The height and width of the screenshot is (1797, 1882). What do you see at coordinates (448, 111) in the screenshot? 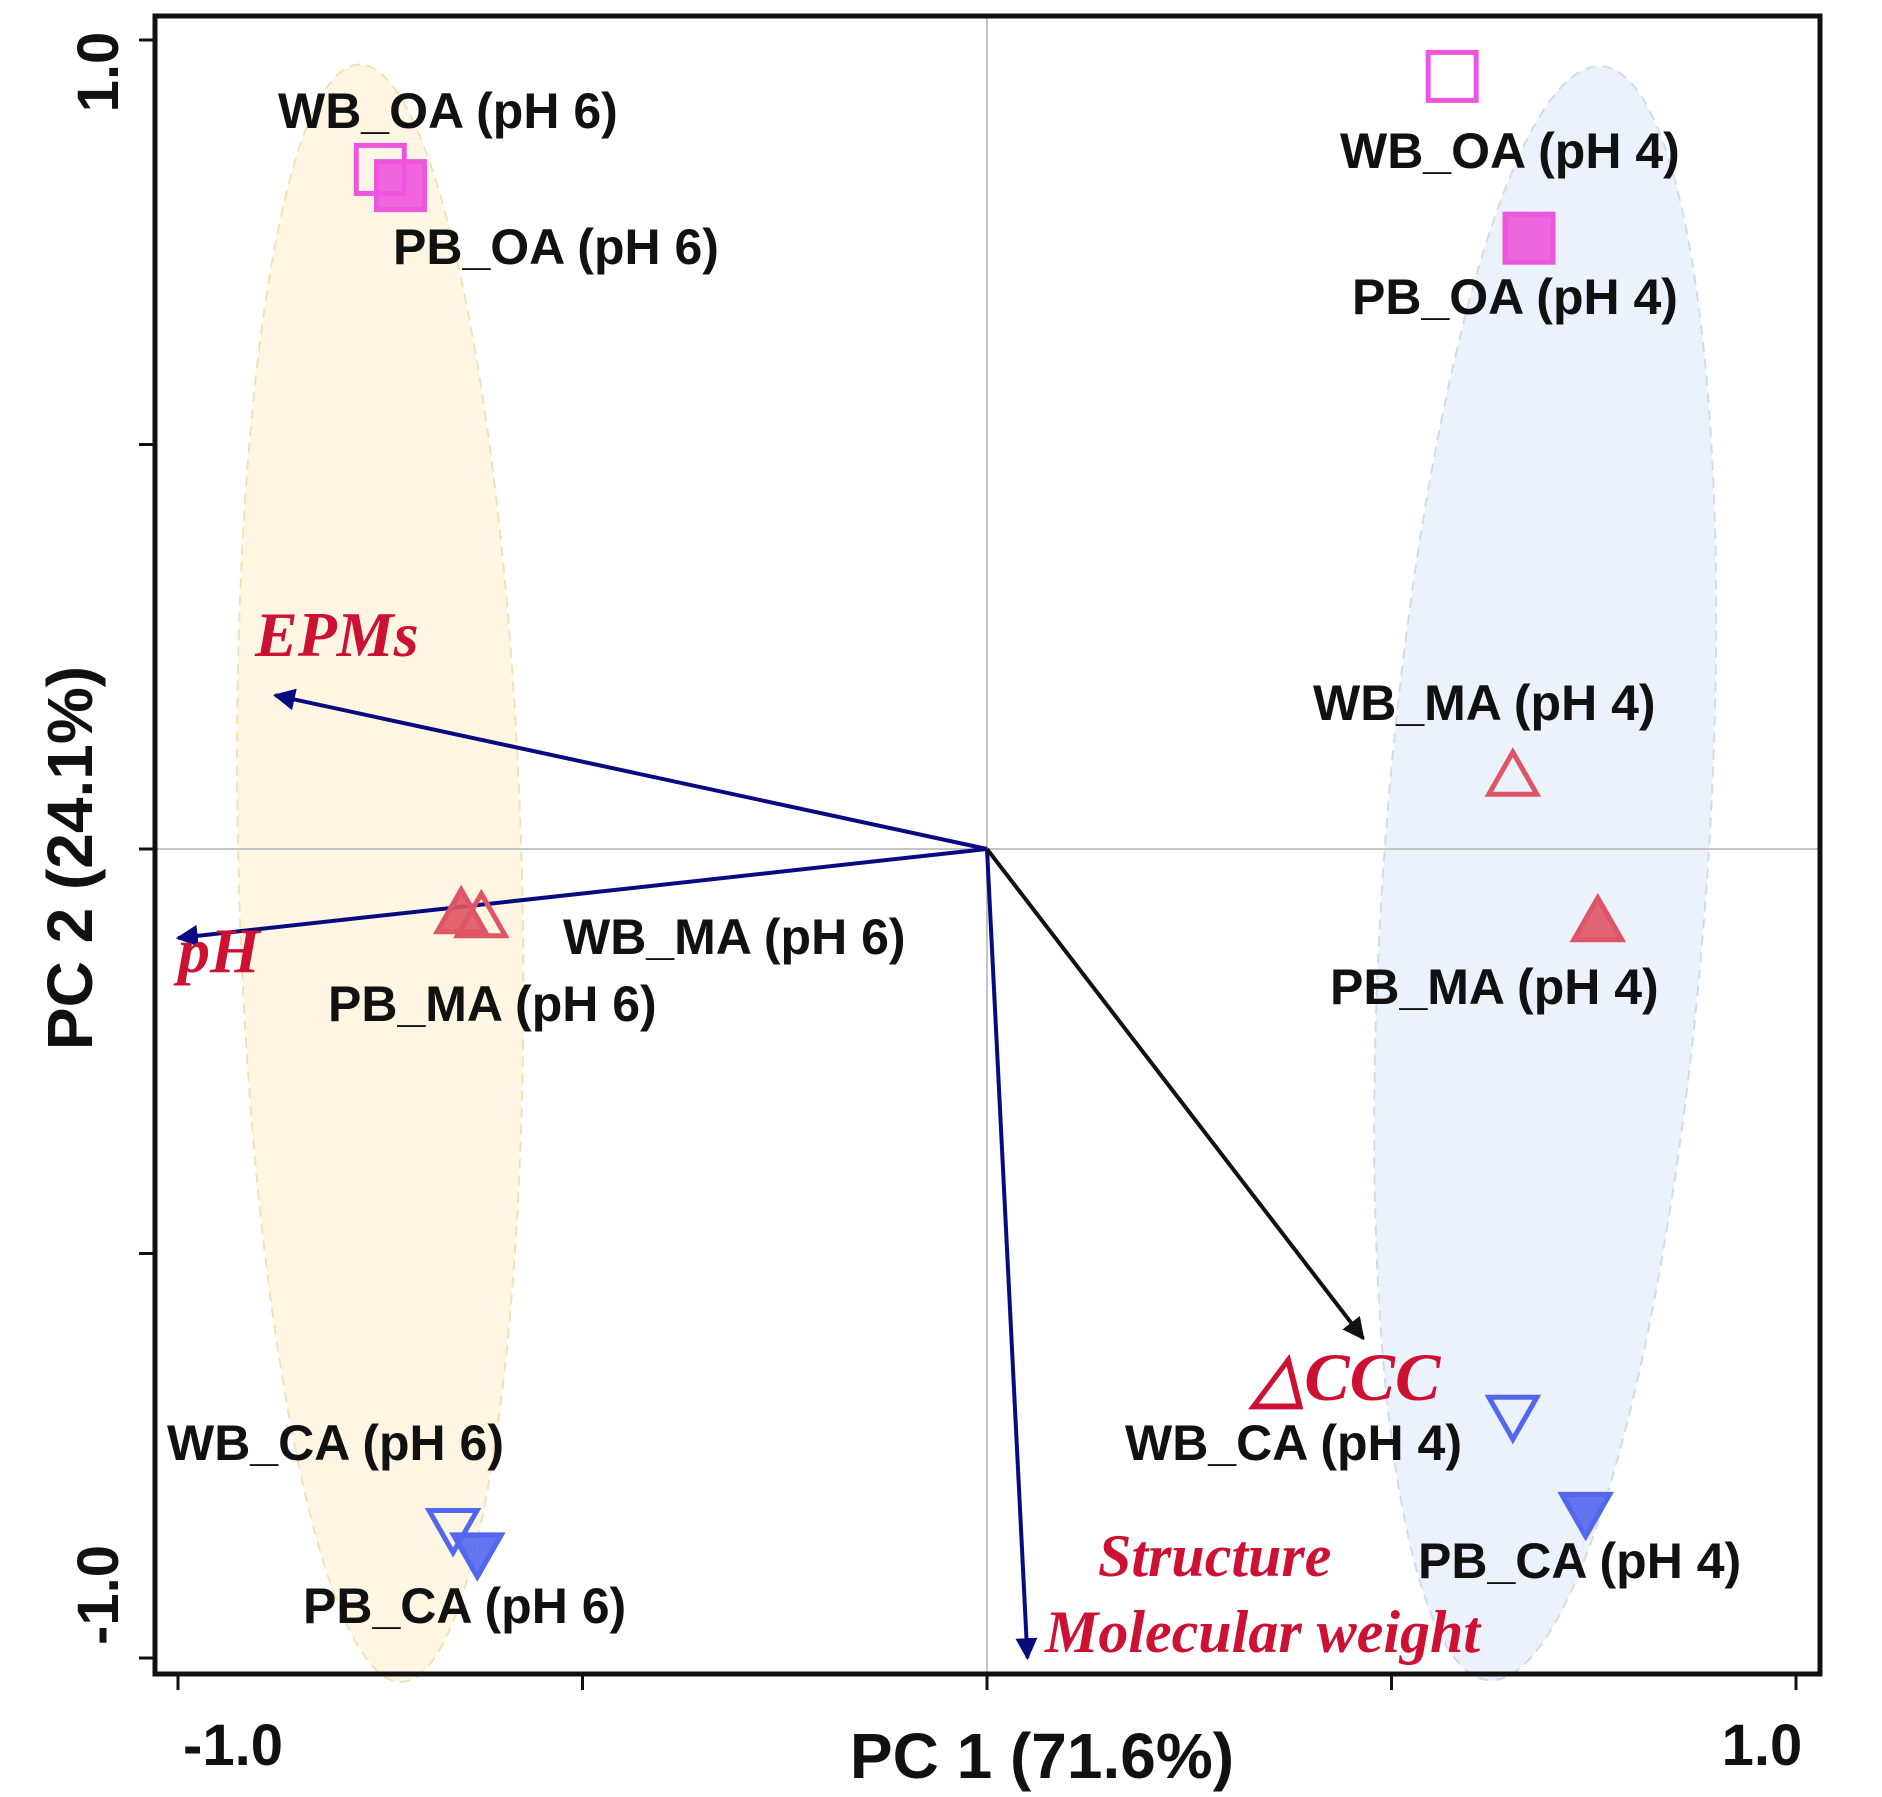
I see `point-label-wb-oa-ph-6: WB_OA (pH 6)` at bounding box center [448, 111].